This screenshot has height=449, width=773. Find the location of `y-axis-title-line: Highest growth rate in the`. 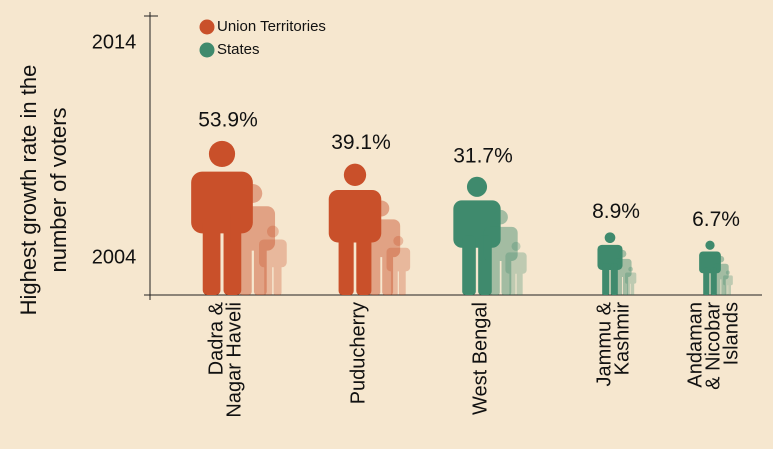

y-axis-title-line: Highest growth rate in the is located at coordinates (28, 190).